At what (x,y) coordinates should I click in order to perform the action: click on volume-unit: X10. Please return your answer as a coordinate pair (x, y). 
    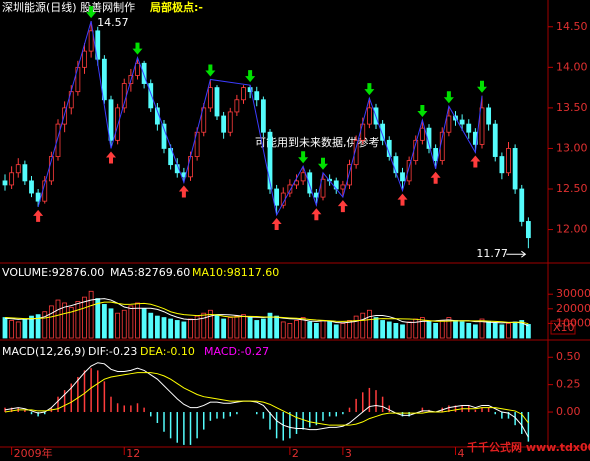
    Looking at the image, I should click on (564, 327).